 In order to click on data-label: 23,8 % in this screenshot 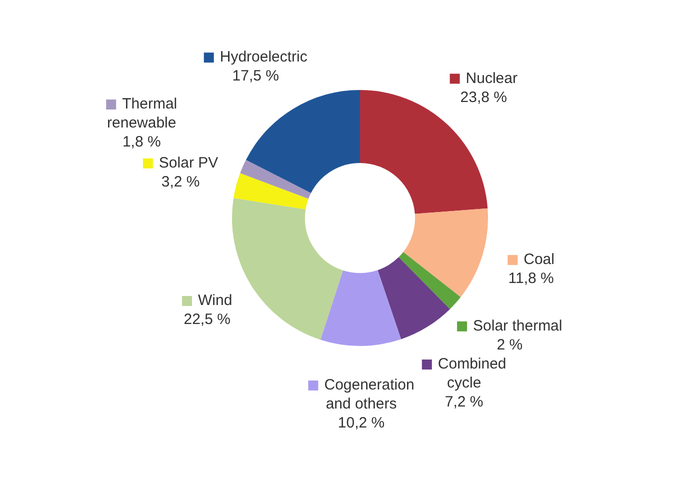, I will do `click(483, 97)`.